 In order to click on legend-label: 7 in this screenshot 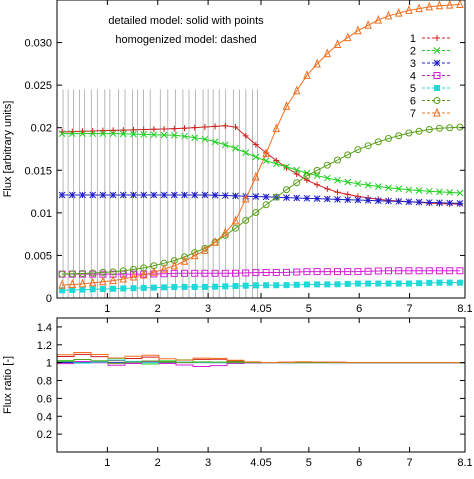, I will do `click(413, 114)`.